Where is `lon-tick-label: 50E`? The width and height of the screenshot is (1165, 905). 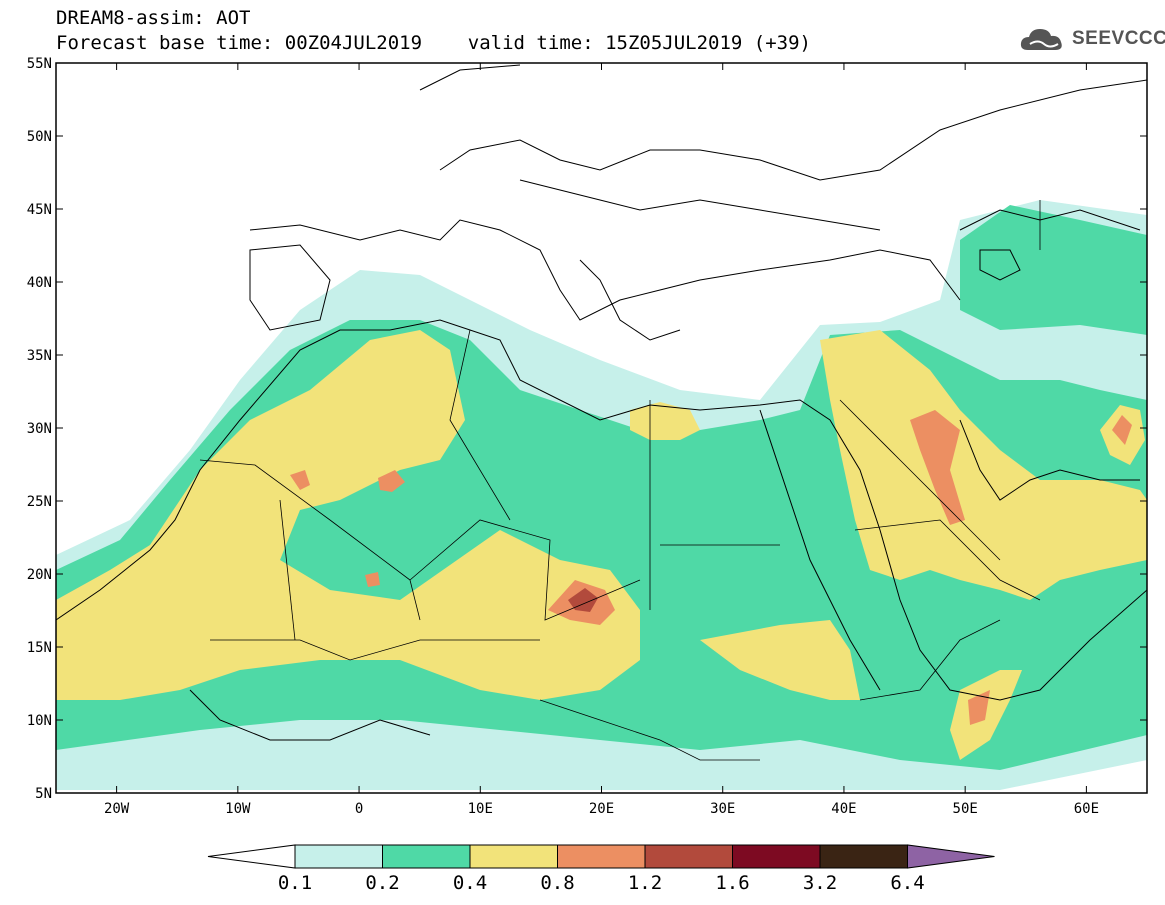
lon-tick-label: 50E is located at coordinates (965, 809).